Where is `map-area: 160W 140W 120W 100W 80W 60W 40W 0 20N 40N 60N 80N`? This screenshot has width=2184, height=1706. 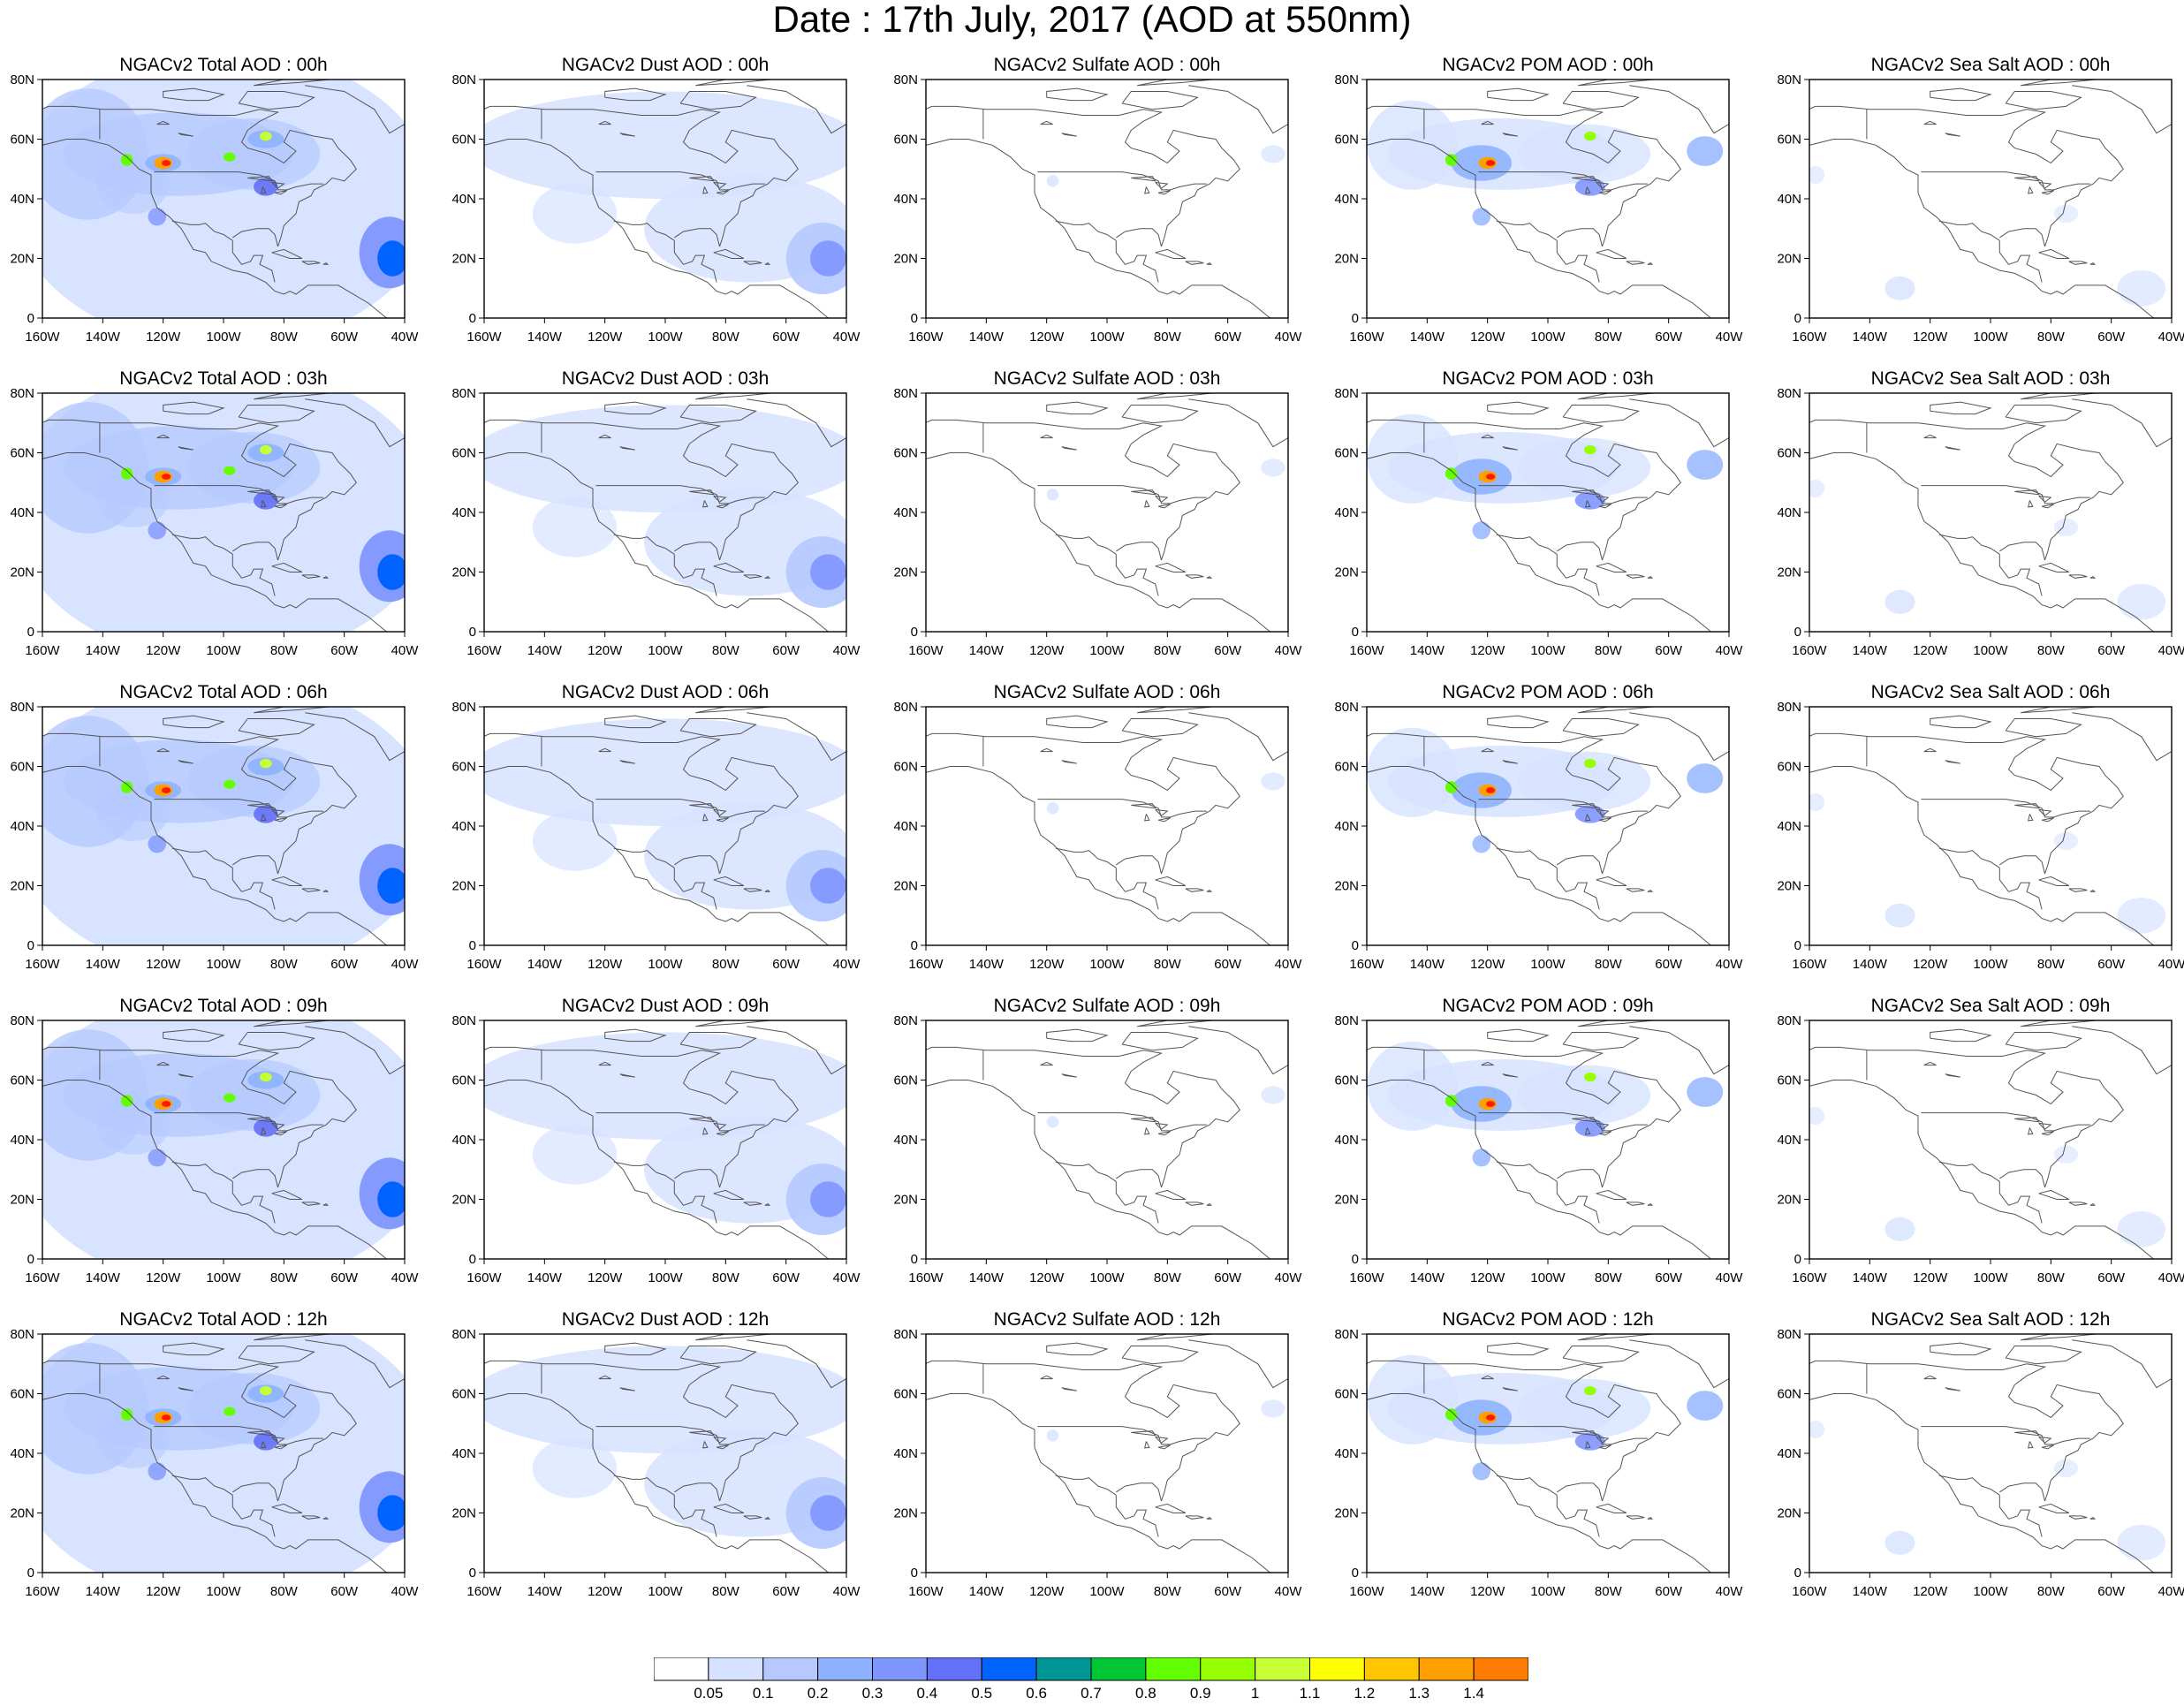 map-area: 160W 140W 120W 100W 80W 60W 40W 0 20N 40N 60N 80N is located at coordinates (1980, 209).